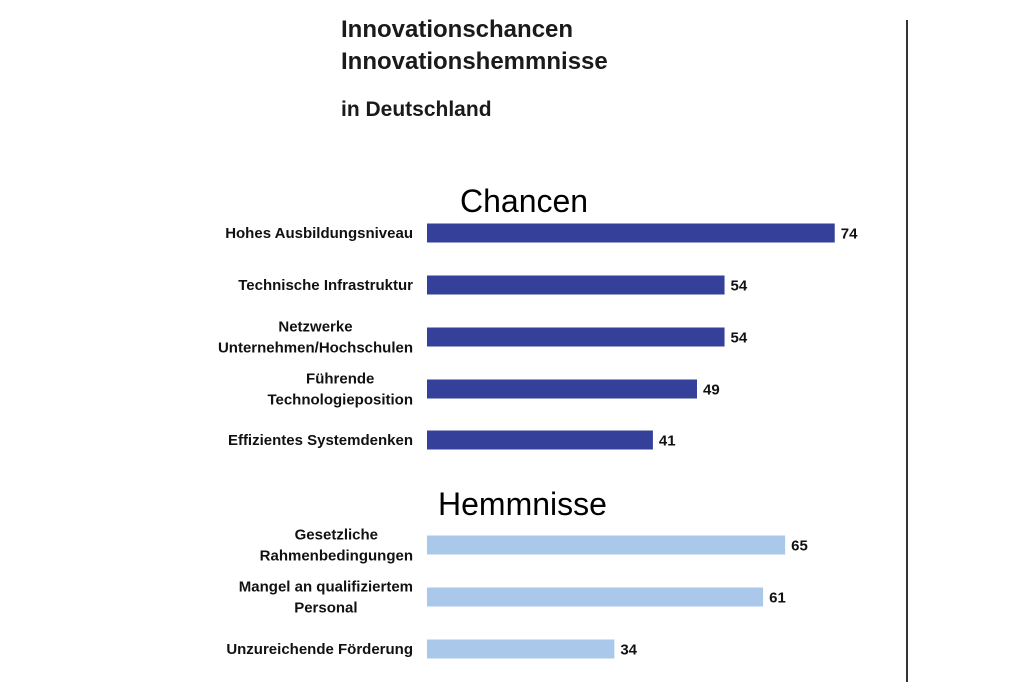 The height and width of the screenshot is (682, 1023). What do you see at coordinates (667, 441) in the screenshot?
I see `value-label: 41` at bounding box center [667, 441].